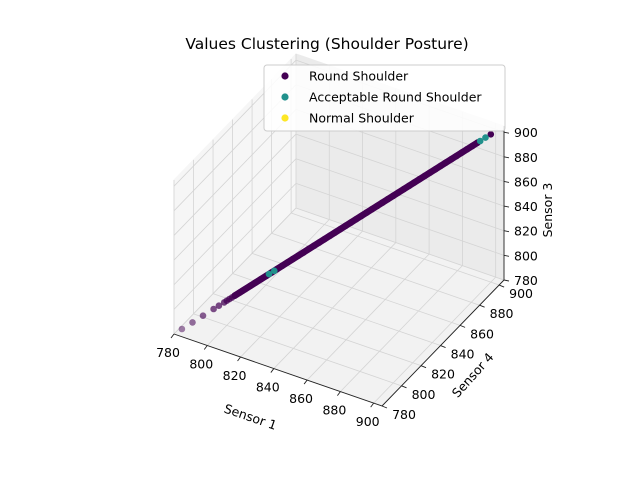 The width and height of the screenshot is (640, 480). What do you see at coordinates (285, 97) in the screenshot?
I see `legend-marker-acceptable-round-shoulder` at bounding box center [285, 97].